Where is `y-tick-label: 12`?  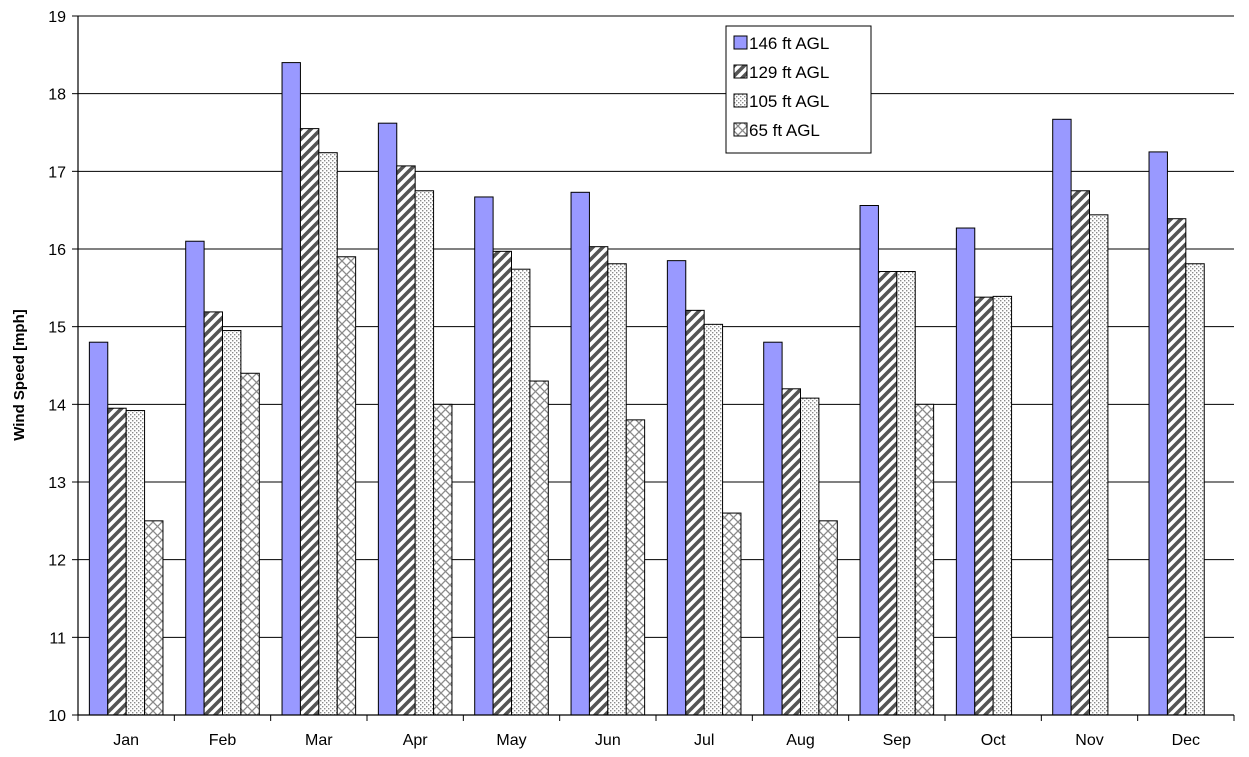 y-tick-label: 12 is located at coordinates (57, 561).